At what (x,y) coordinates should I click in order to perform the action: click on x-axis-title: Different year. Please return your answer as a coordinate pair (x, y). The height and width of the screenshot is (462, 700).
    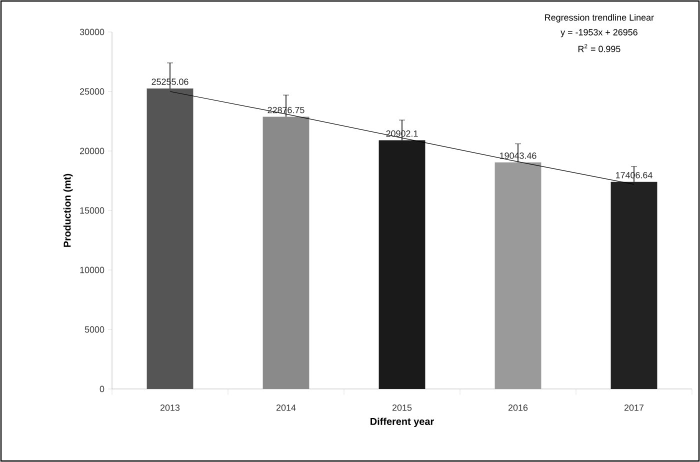
    Looking at the image, I should click on (402, 422).